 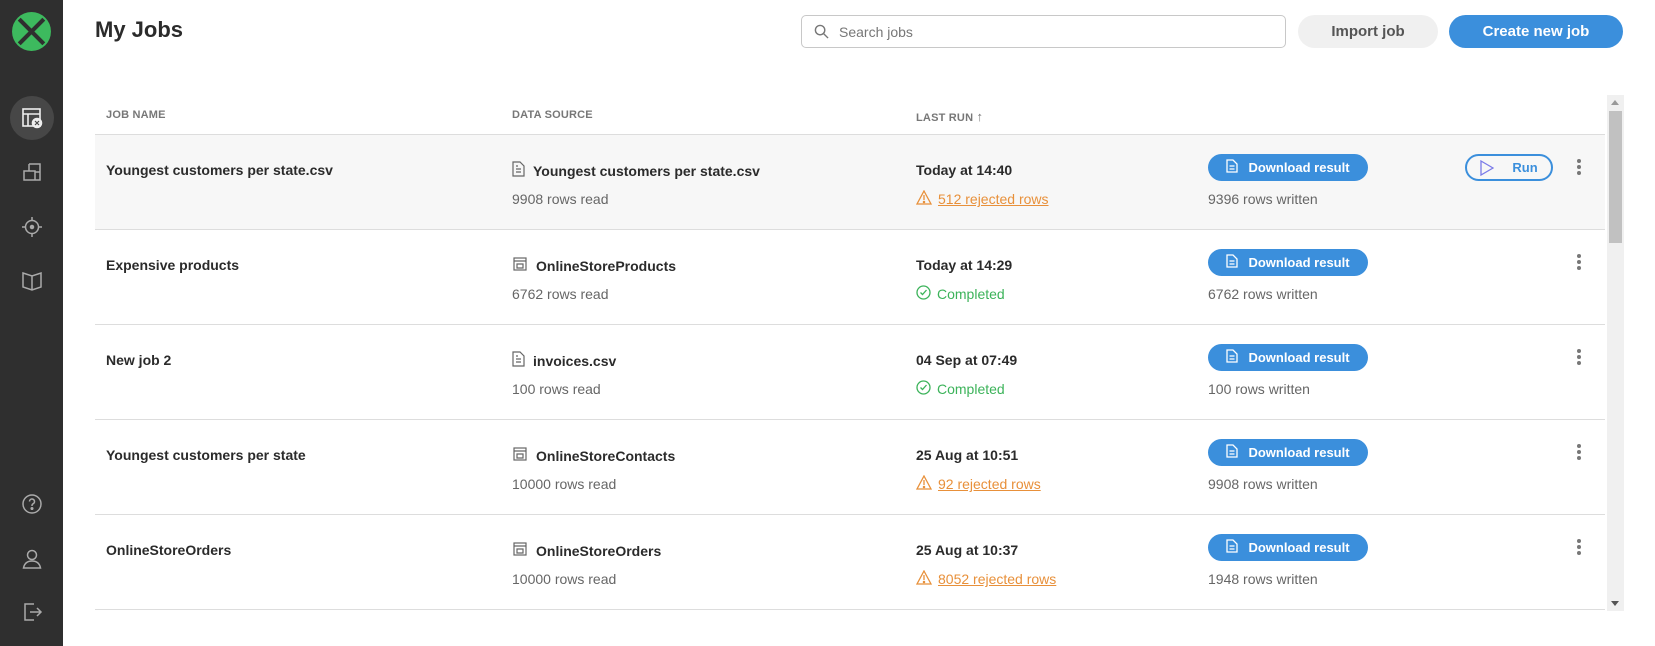 I want to click on data-source: OnlineStoreProducts, so click(x=594, y=265).